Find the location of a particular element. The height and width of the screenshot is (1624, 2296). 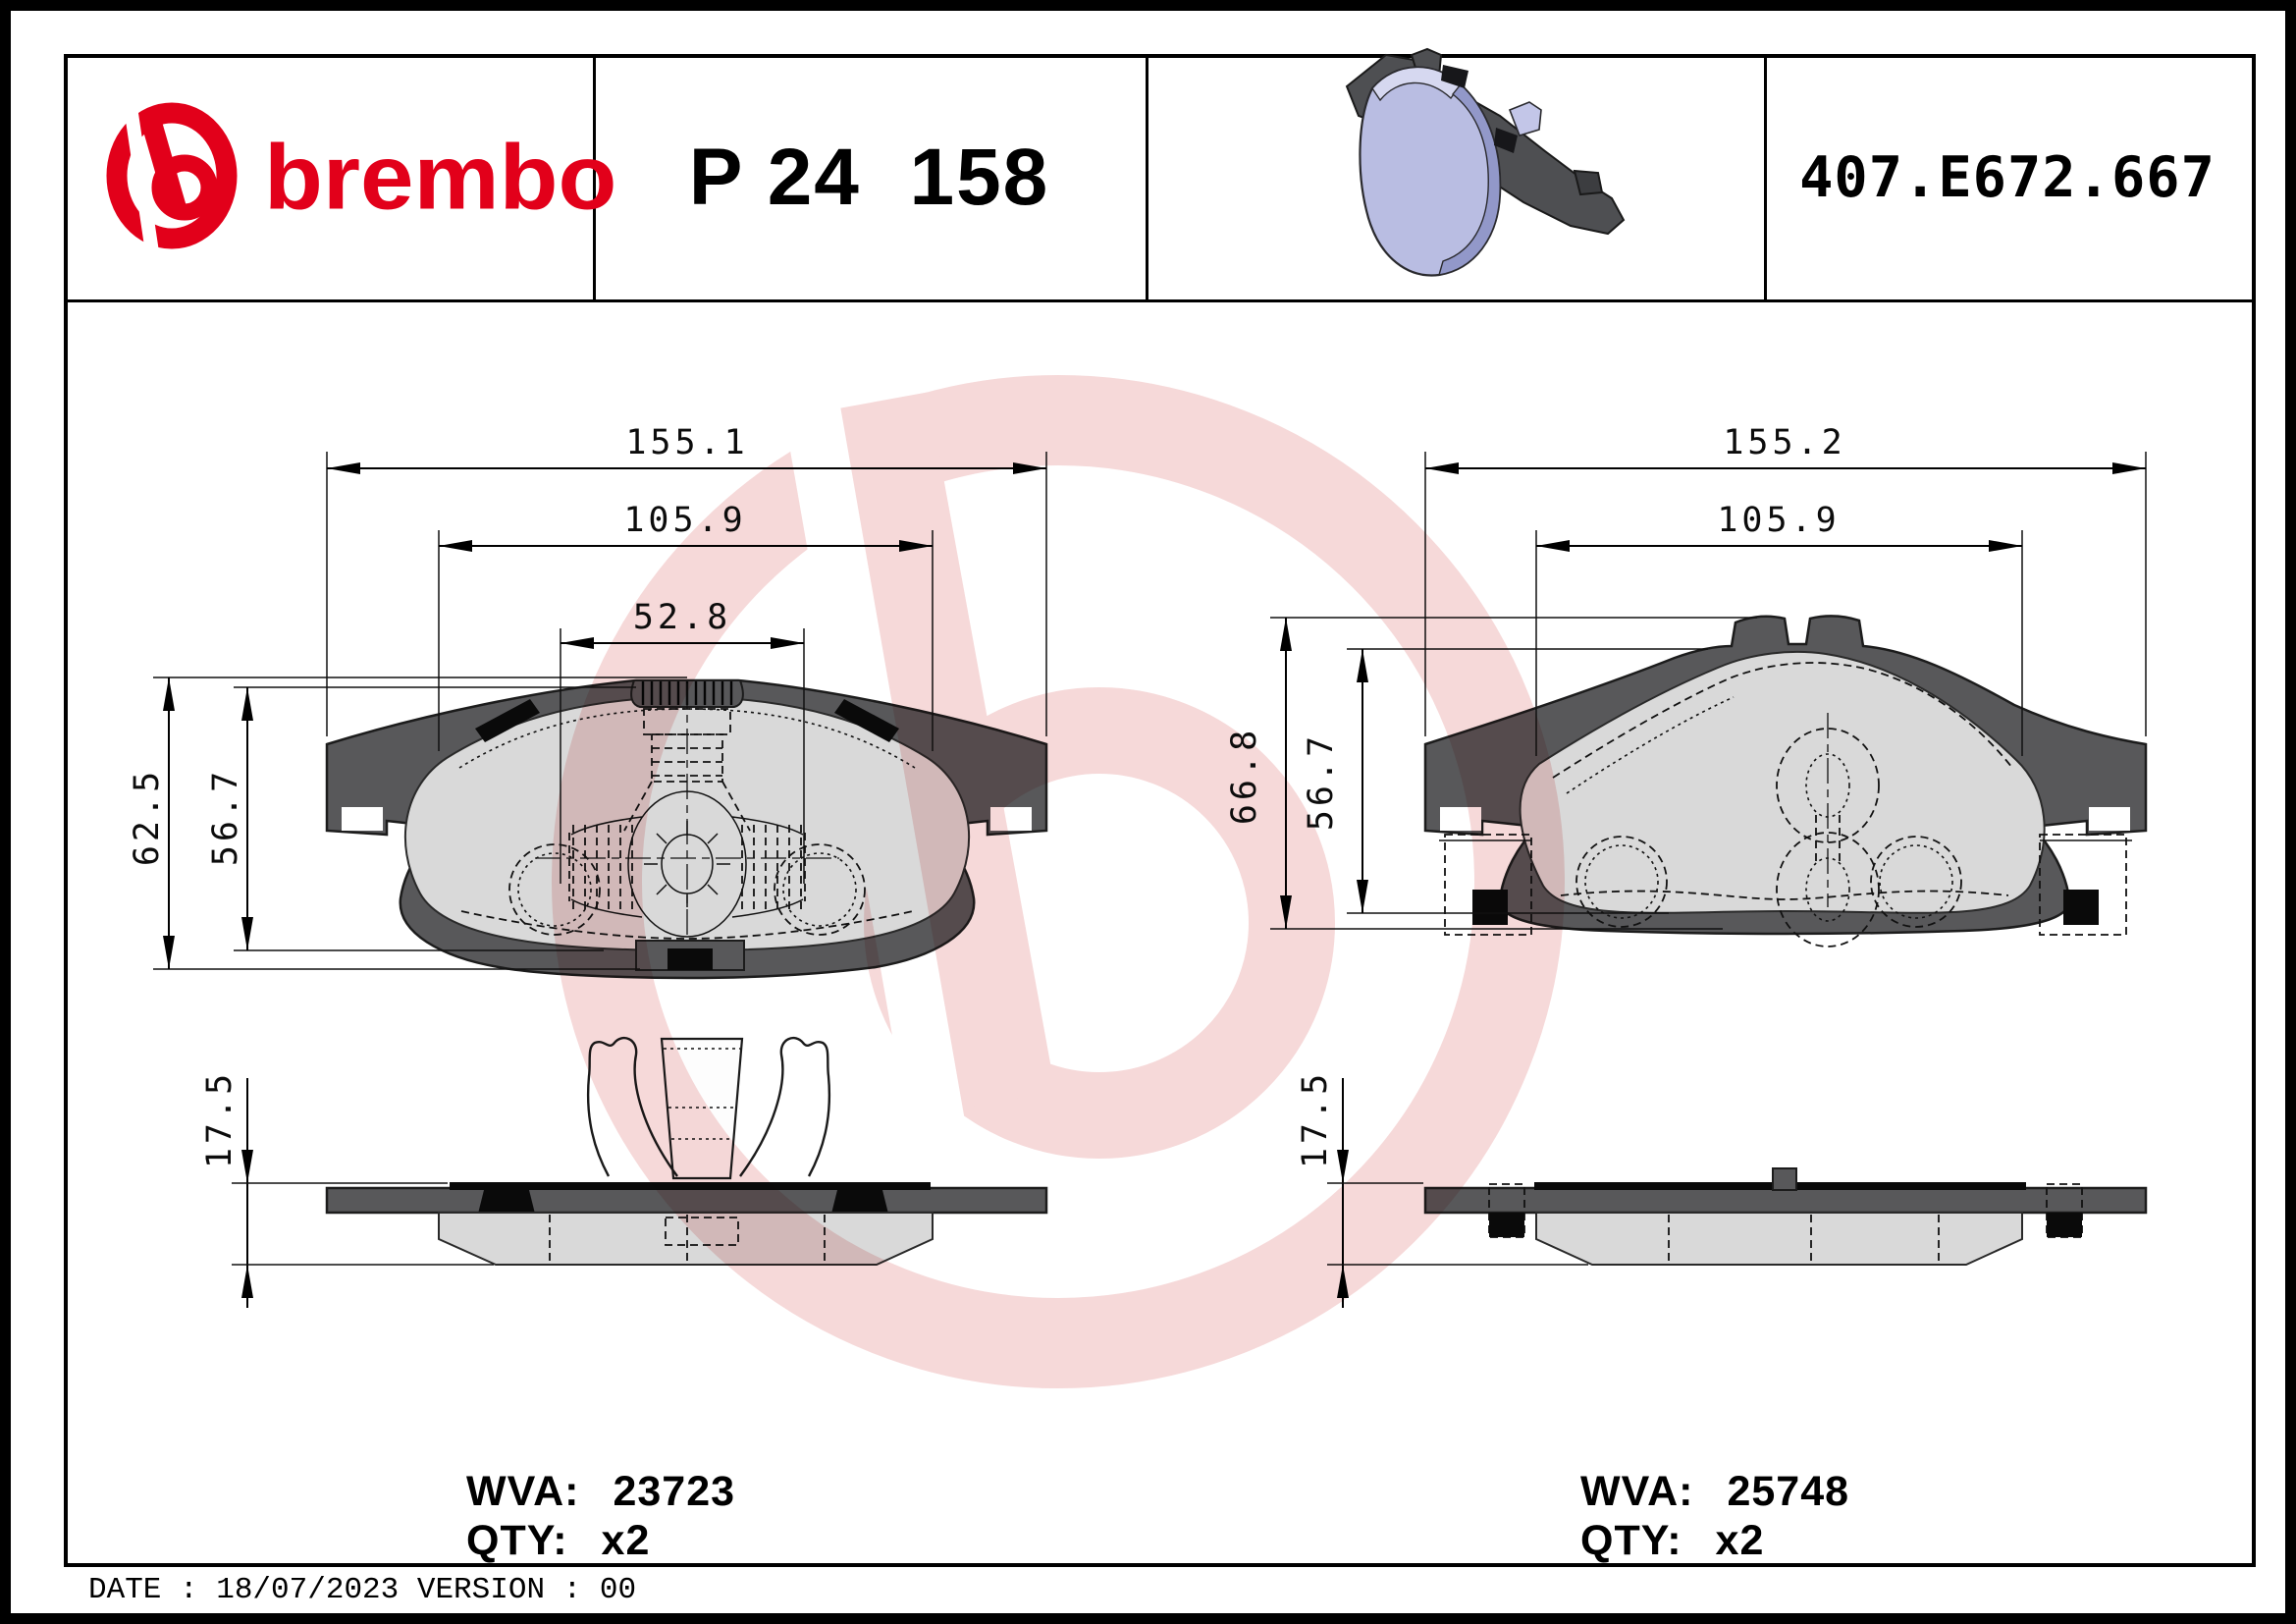

reference-number: 407.E672.667 is located at coordinates (2007, 177).